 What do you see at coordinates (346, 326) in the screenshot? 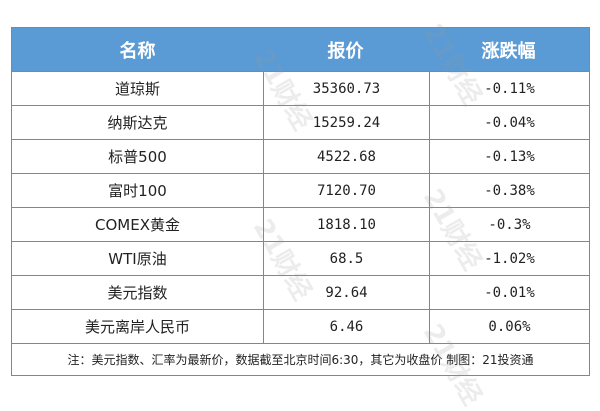
I see `cell-price: 6.46` at bounding box center [346, 326].